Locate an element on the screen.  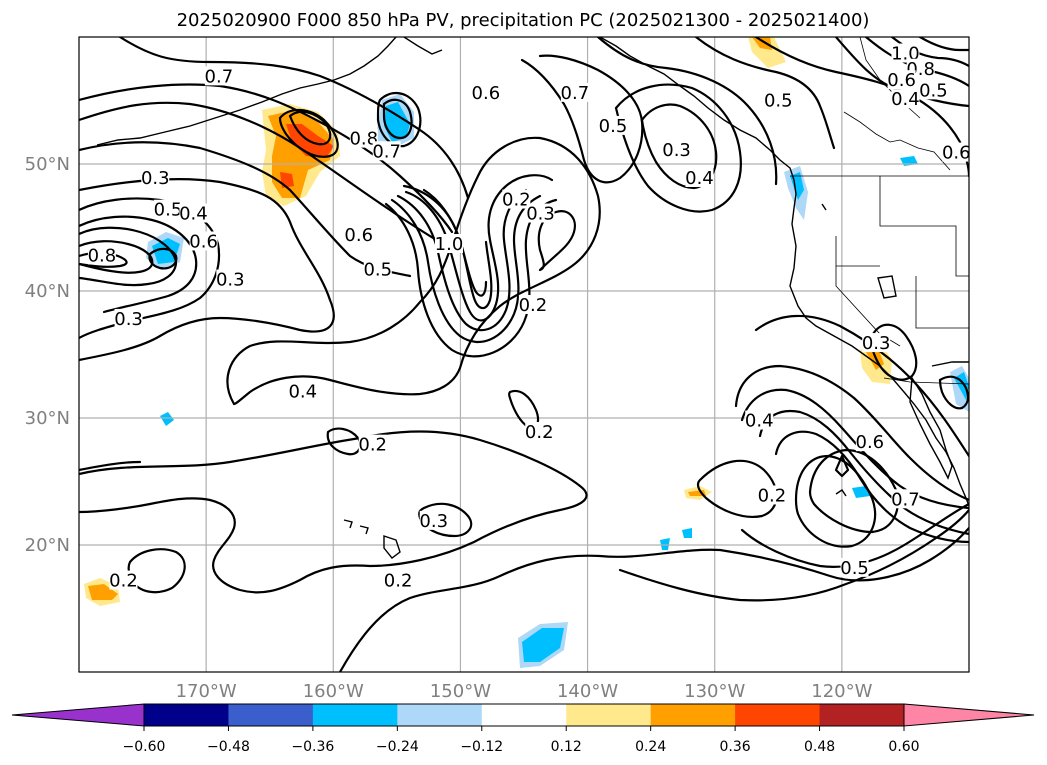
latitude-tick-labels: 20°N 30°N 40°N 50°N is located at coordinates (47, 355).